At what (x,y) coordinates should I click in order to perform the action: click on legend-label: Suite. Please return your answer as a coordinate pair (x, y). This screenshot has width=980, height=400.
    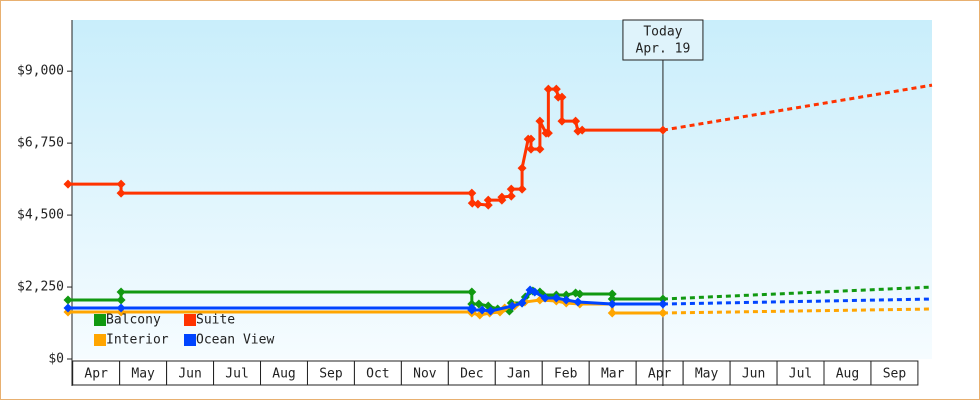
    Looking at the image, I should click on (215, 320).